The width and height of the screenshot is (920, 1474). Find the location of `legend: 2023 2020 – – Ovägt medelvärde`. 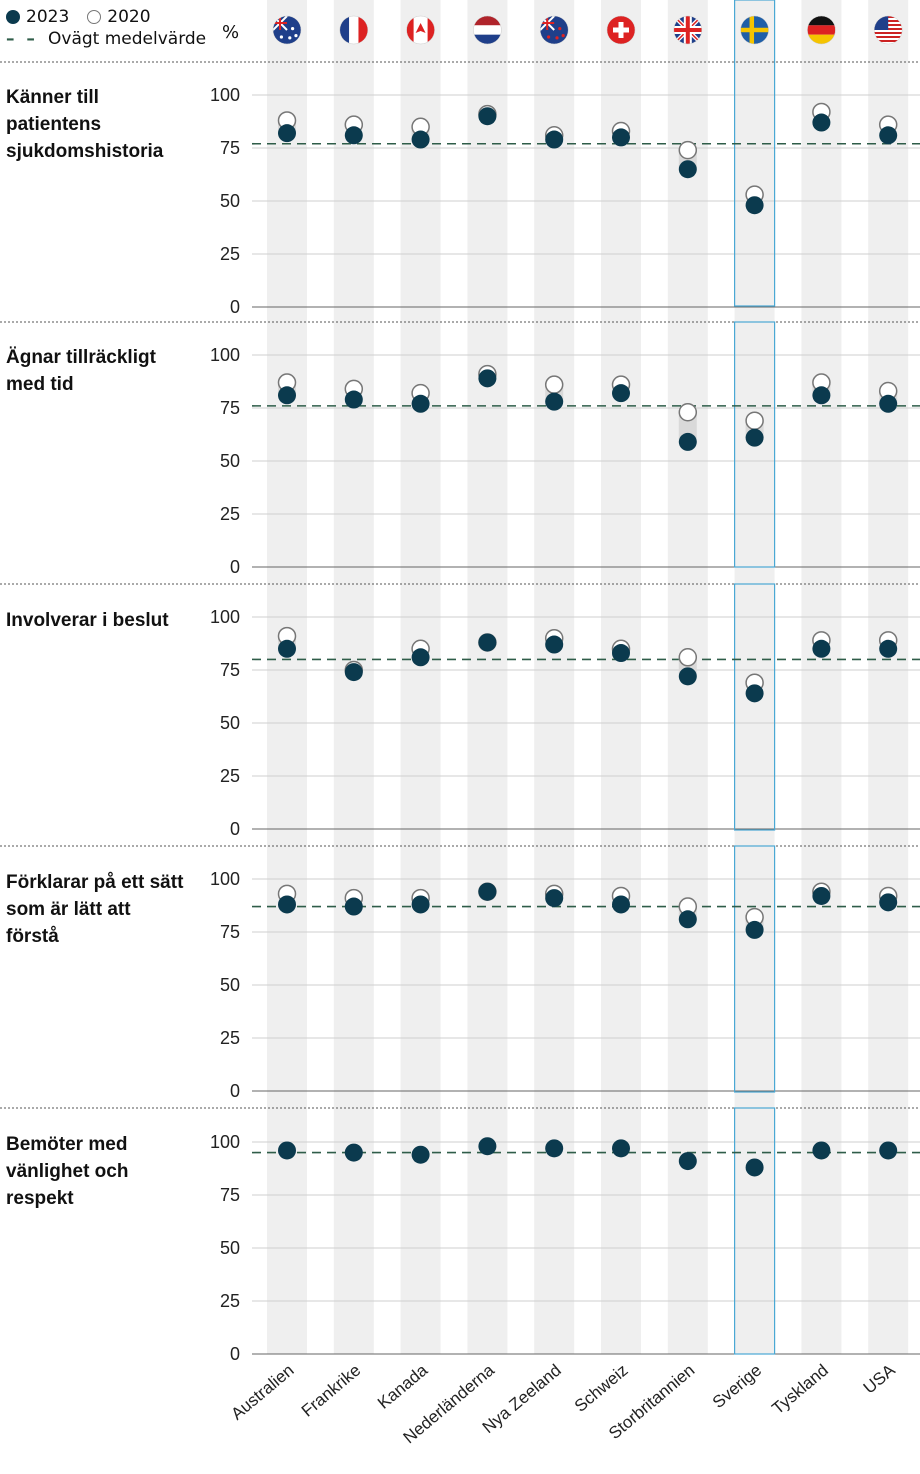

legend: 2023 2020 – – Ovägt medelvärde is located at coordinates (106, 28).